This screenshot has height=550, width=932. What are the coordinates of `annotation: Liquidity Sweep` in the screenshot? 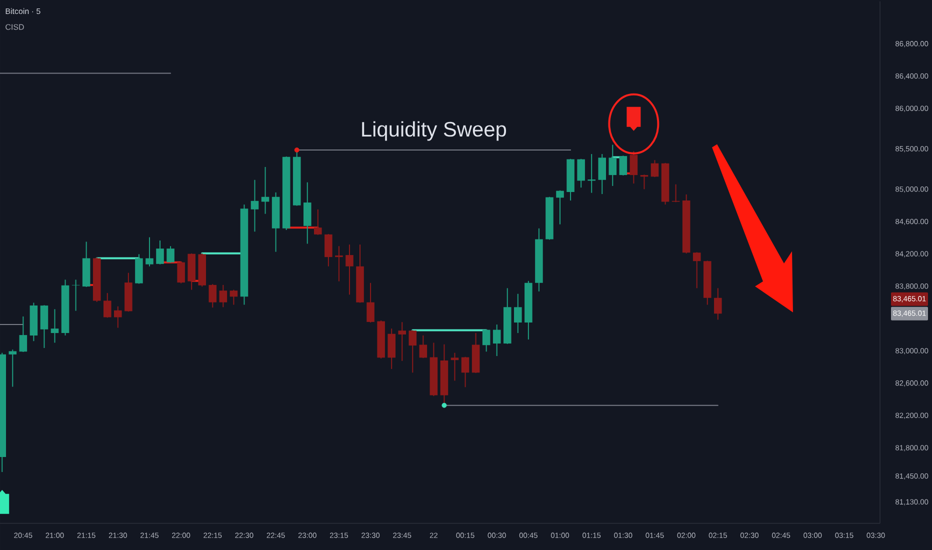 It's located at (434, 131).